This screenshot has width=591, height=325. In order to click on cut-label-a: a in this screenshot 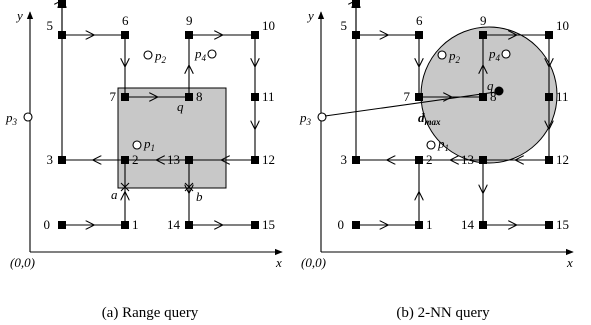, I will do `click(114, 194)`.